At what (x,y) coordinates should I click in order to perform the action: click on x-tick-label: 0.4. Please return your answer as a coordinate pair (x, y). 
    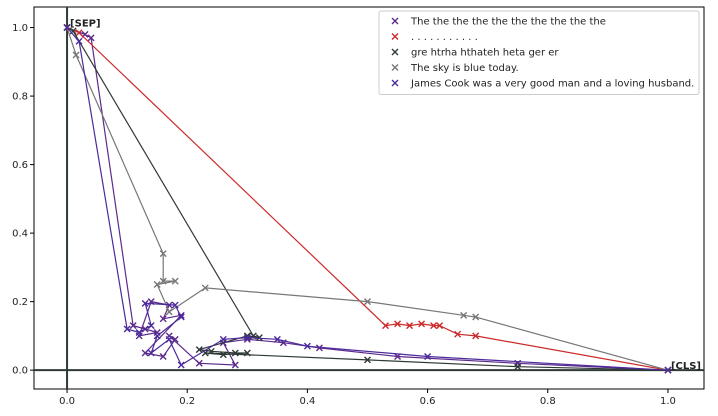
    Looking at the image, I should click on (307, 401).